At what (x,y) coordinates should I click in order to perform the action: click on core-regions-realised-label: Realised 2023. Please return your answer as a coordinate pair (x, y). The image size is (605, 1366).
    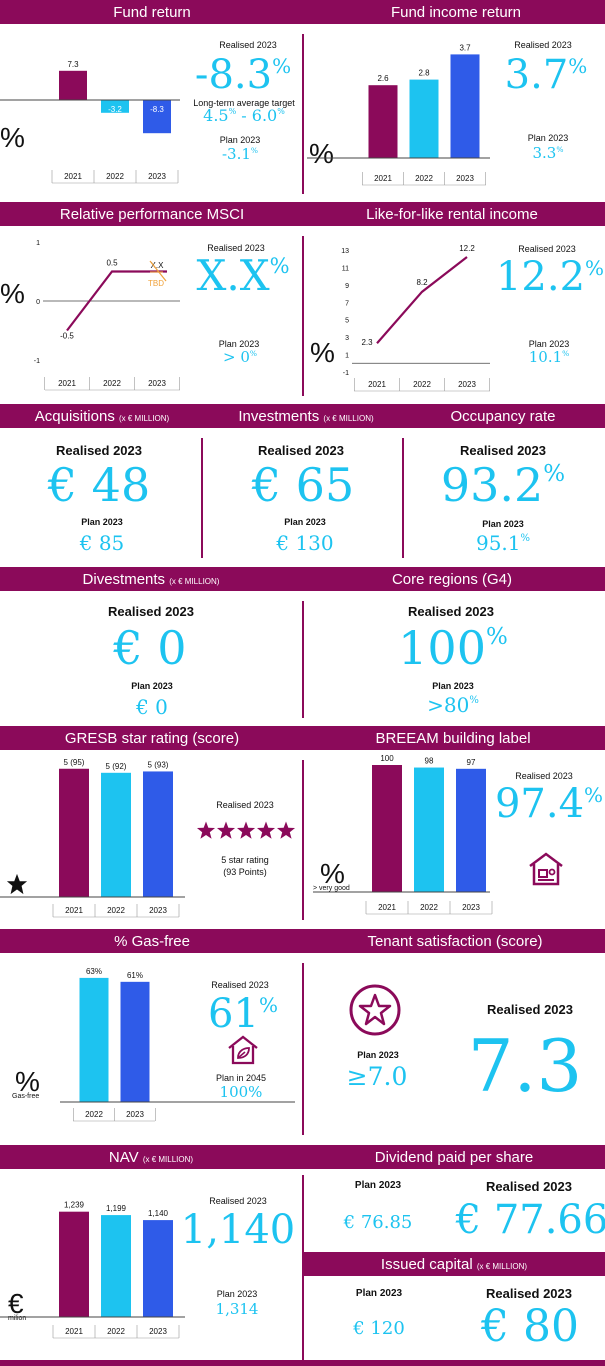
    Looking at the image, I should click on (451, 611).